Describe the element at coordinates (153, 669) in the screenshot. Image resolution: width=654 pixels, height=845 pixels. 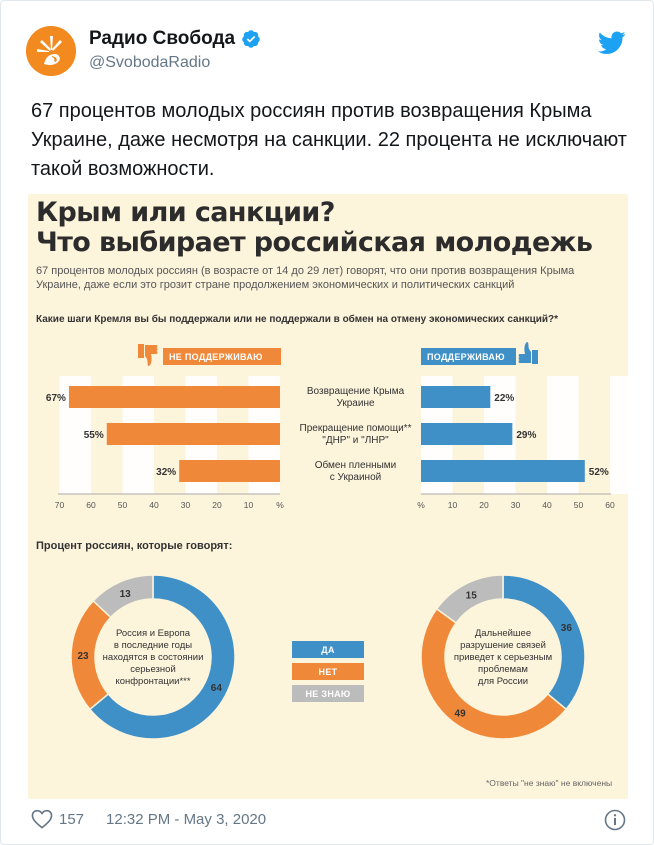
I see `donut-center-label: серьезной` at that location.